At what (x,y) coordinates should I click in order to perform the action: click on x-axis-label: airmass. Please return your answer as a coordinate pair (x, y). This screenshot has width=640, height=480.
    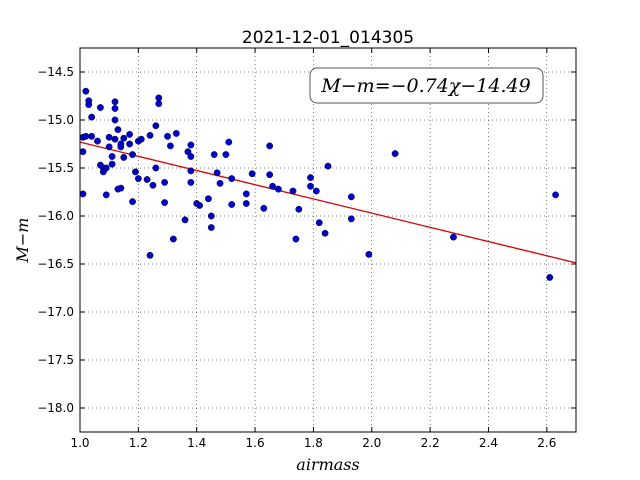
    Looking at the image, I should click on (327, 464).